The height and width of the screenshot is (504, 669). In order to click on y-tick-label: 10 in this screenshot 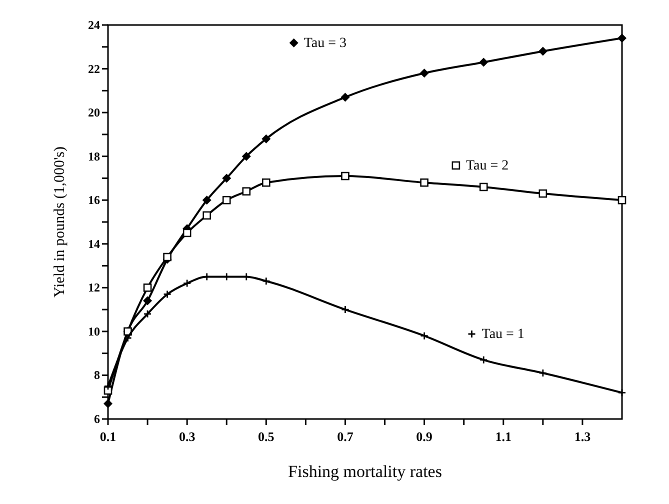, I will do `click(94, 331)`.